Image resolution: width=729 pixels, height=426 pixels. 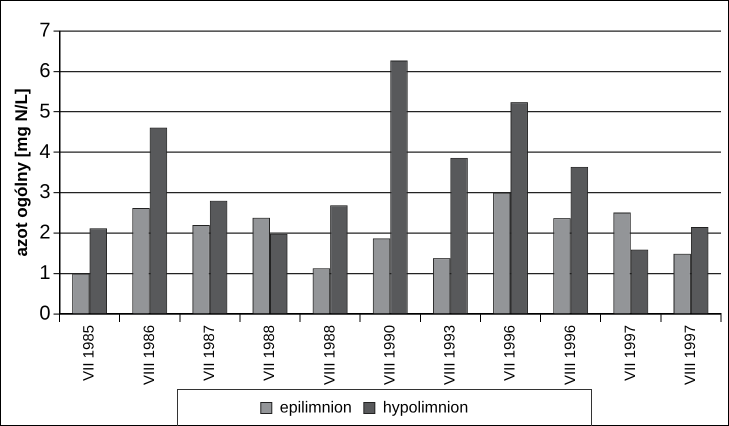 What do you see at coordinates (425, 407) in the screenshot?
I see `legend-label: hypolimnion` at bounding box center [425, 407].